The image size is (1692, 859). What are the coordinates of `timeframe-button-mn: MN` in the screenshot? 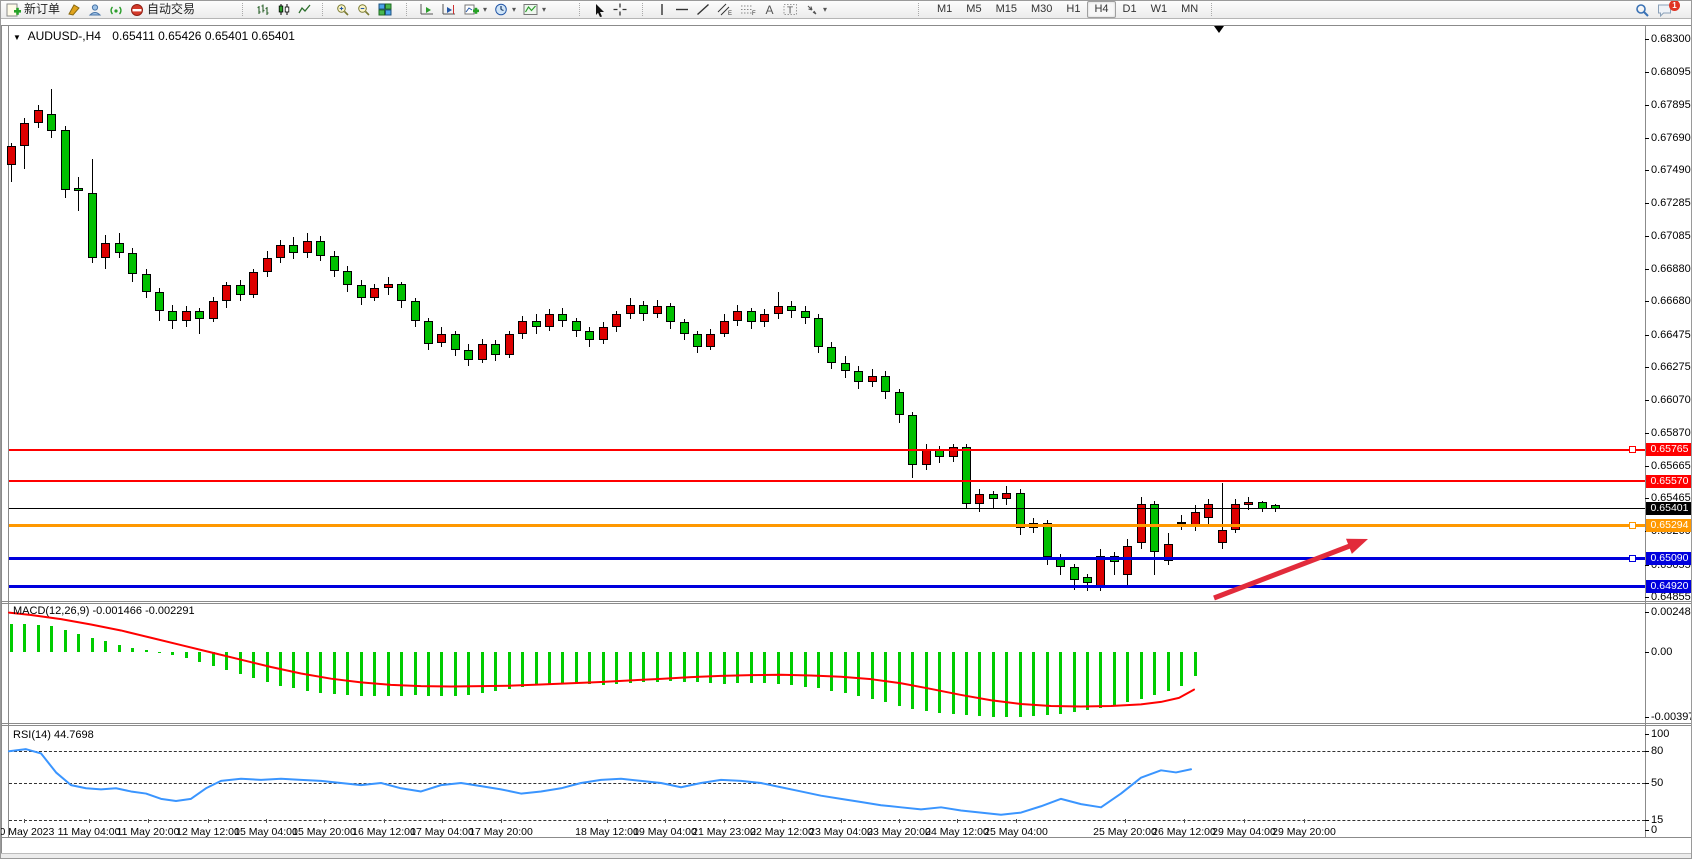 It's located at (1190, 9).